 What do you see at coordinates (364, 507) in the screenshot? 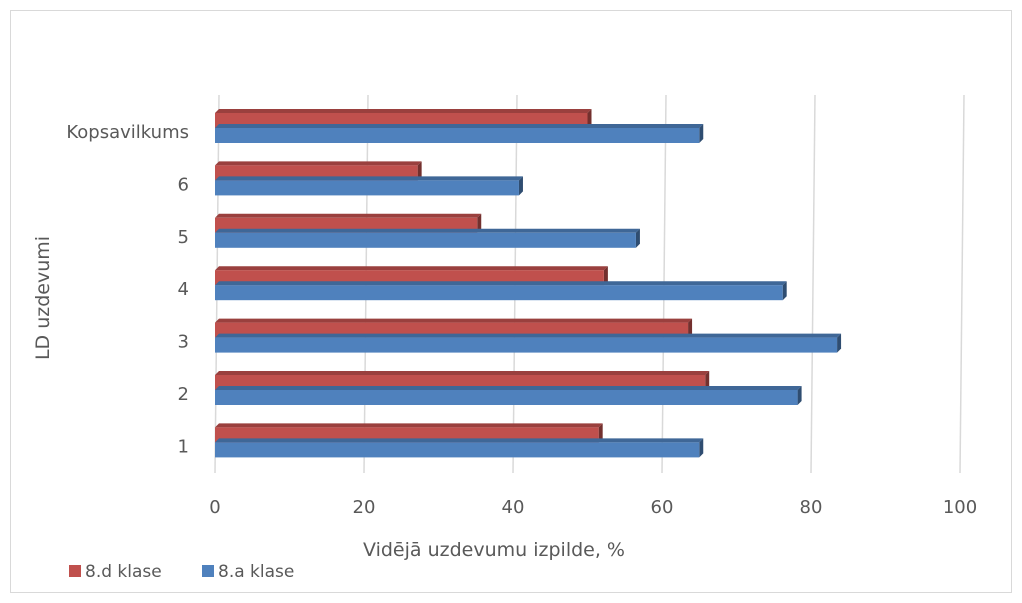
I see `x-tick-label: 20` at bounding box center [364, 507].